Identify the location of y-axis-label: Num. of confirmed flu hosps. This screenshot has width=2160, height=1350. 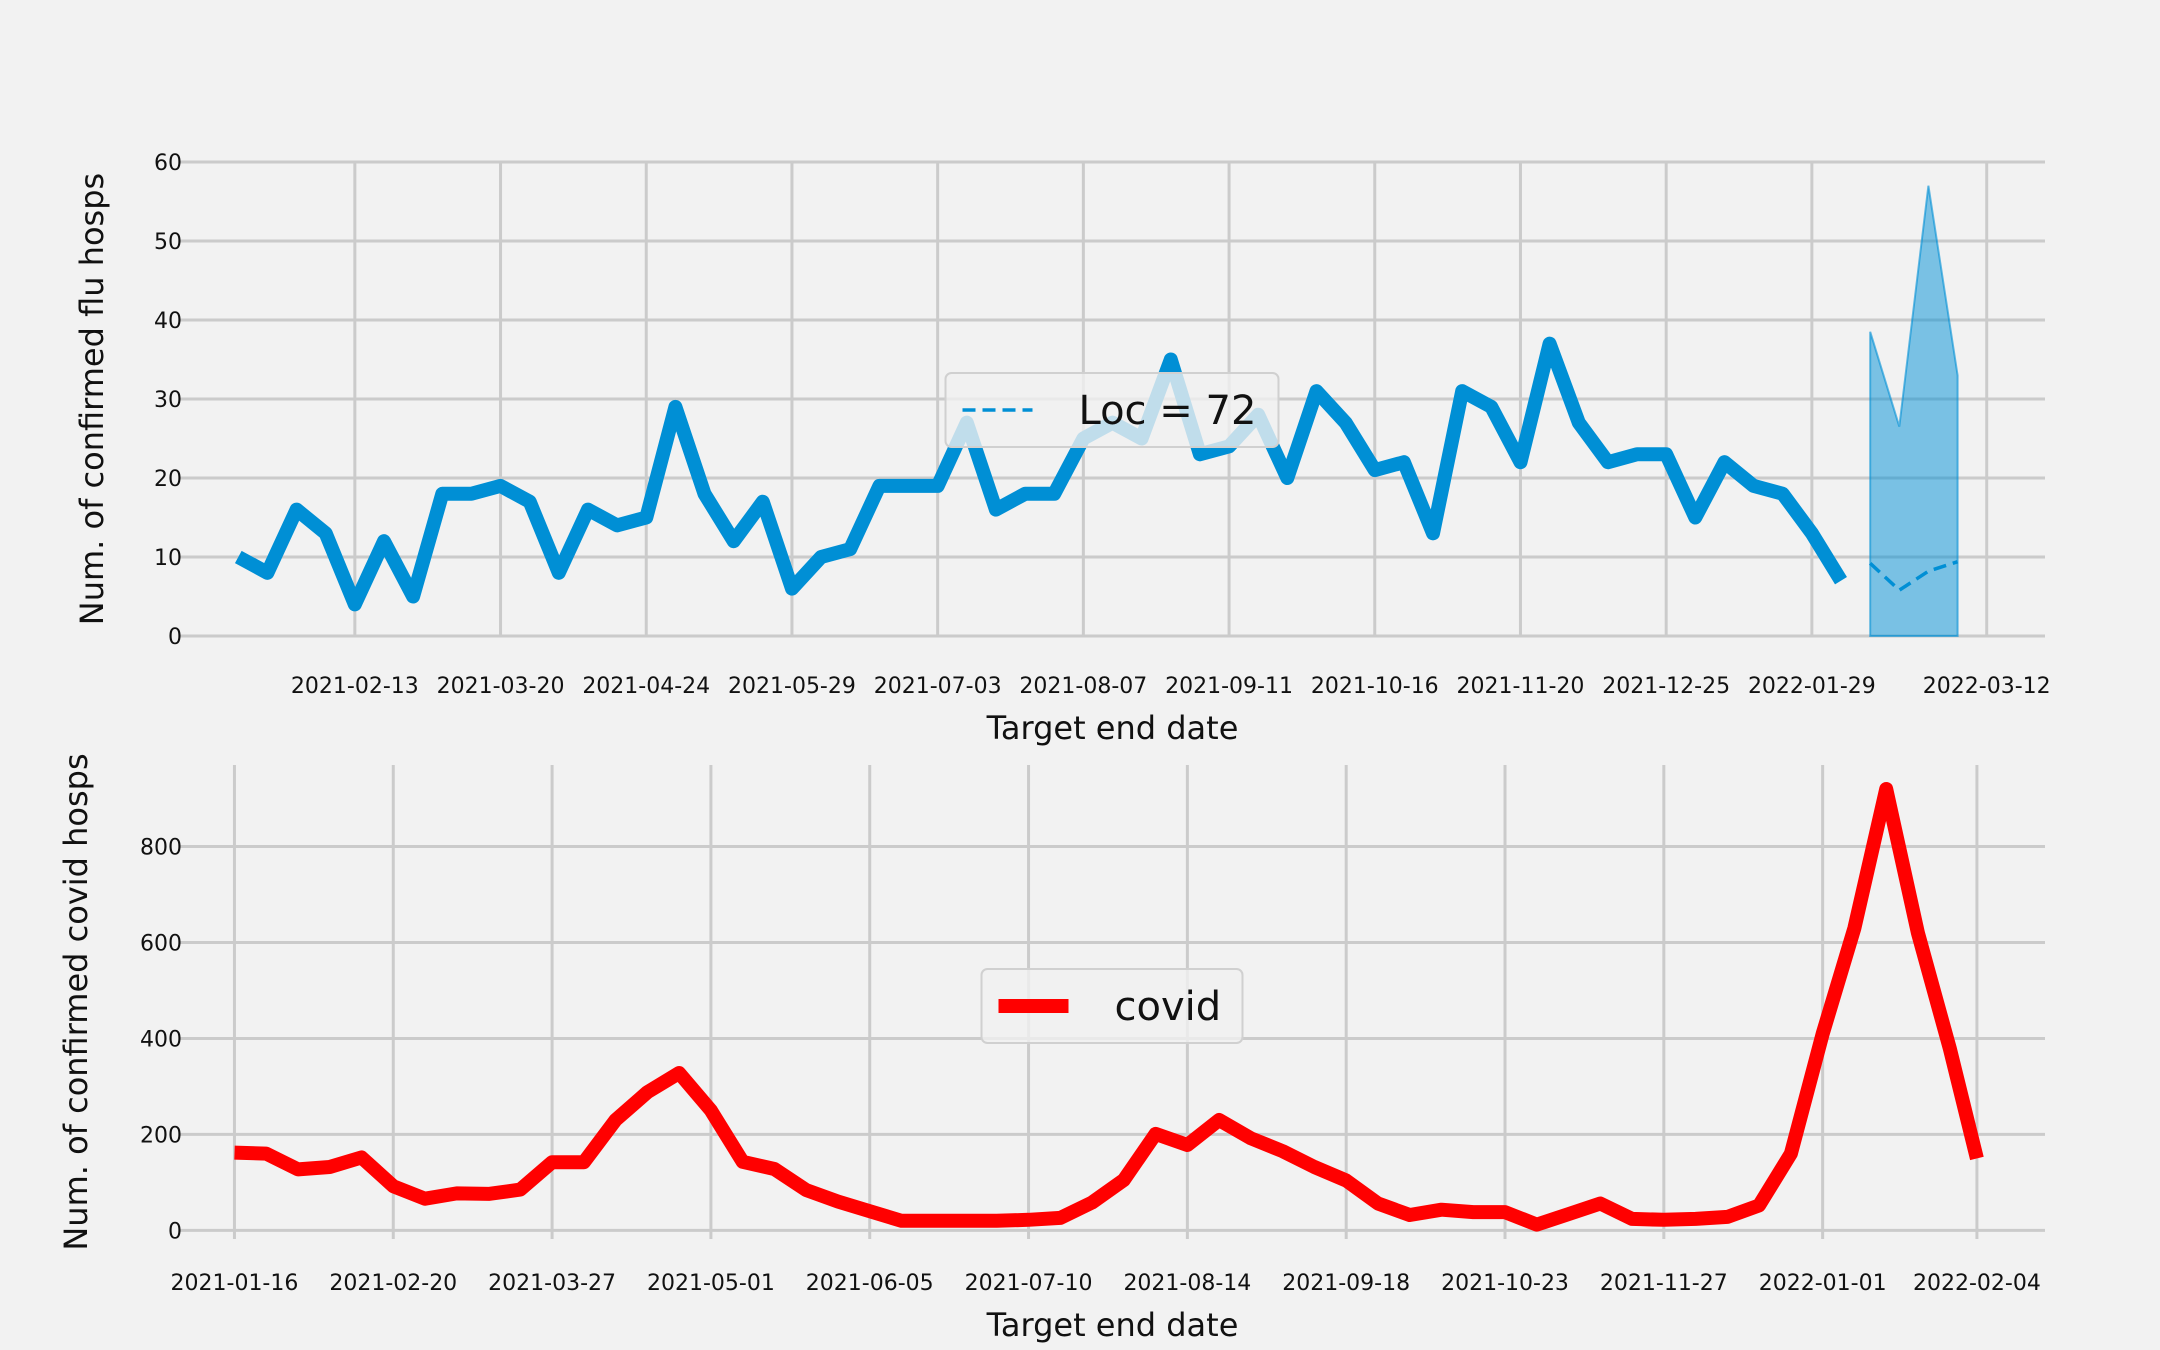
(92, 399).